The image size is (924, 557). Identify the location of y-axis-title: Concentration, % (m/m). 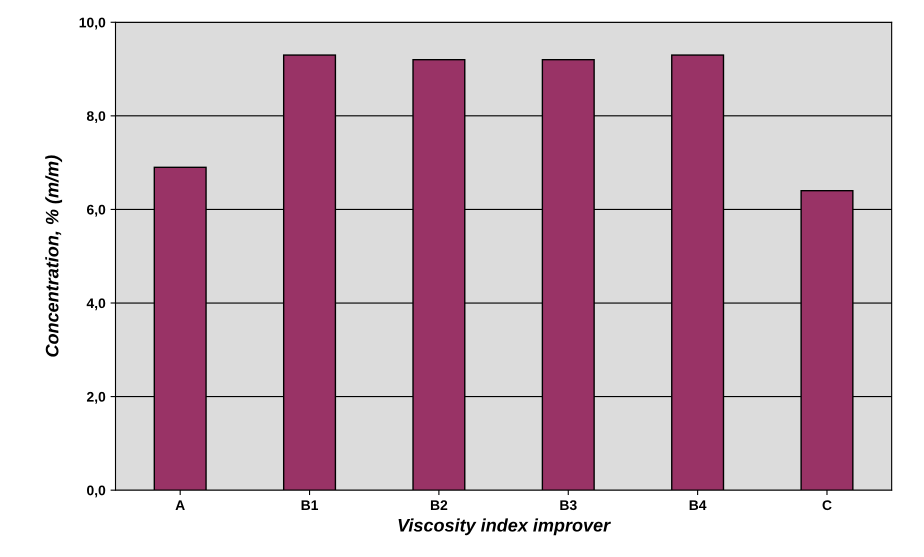
(53, 256).